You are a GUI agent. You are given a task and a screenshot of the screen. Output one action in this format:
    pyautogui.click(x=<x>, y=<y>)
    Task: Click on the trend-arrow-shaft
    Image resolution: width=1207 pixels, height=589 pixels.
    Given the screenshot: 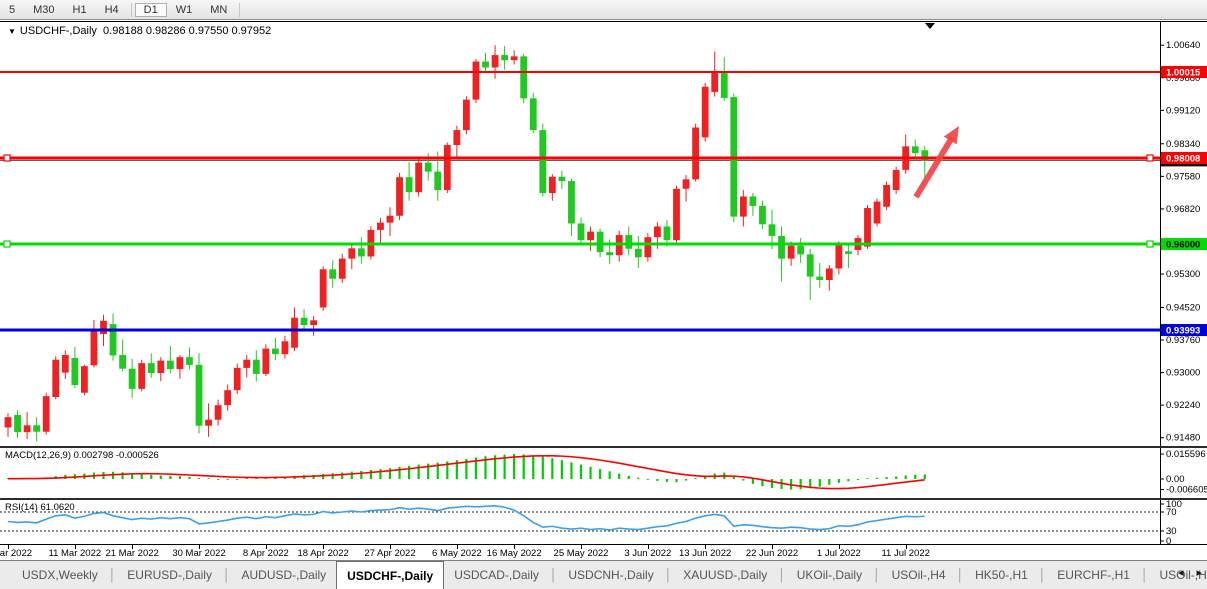 What is the action you would take?
    pyautogui.click(x=934, y=167)
    